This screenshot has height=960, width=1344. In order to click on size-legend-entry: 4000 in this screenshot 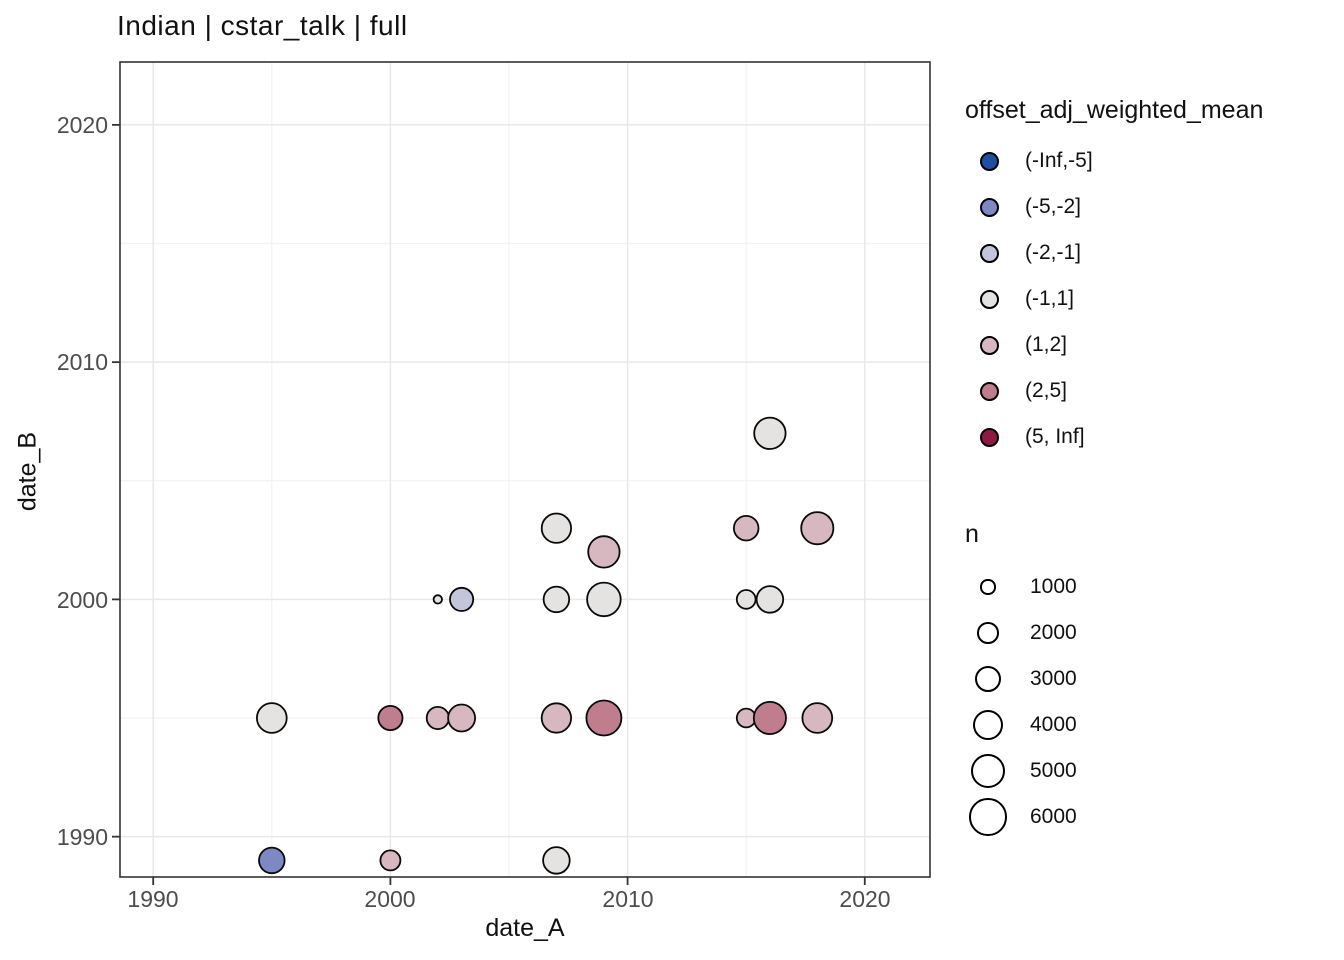, I will do `click(1152, 725)`.